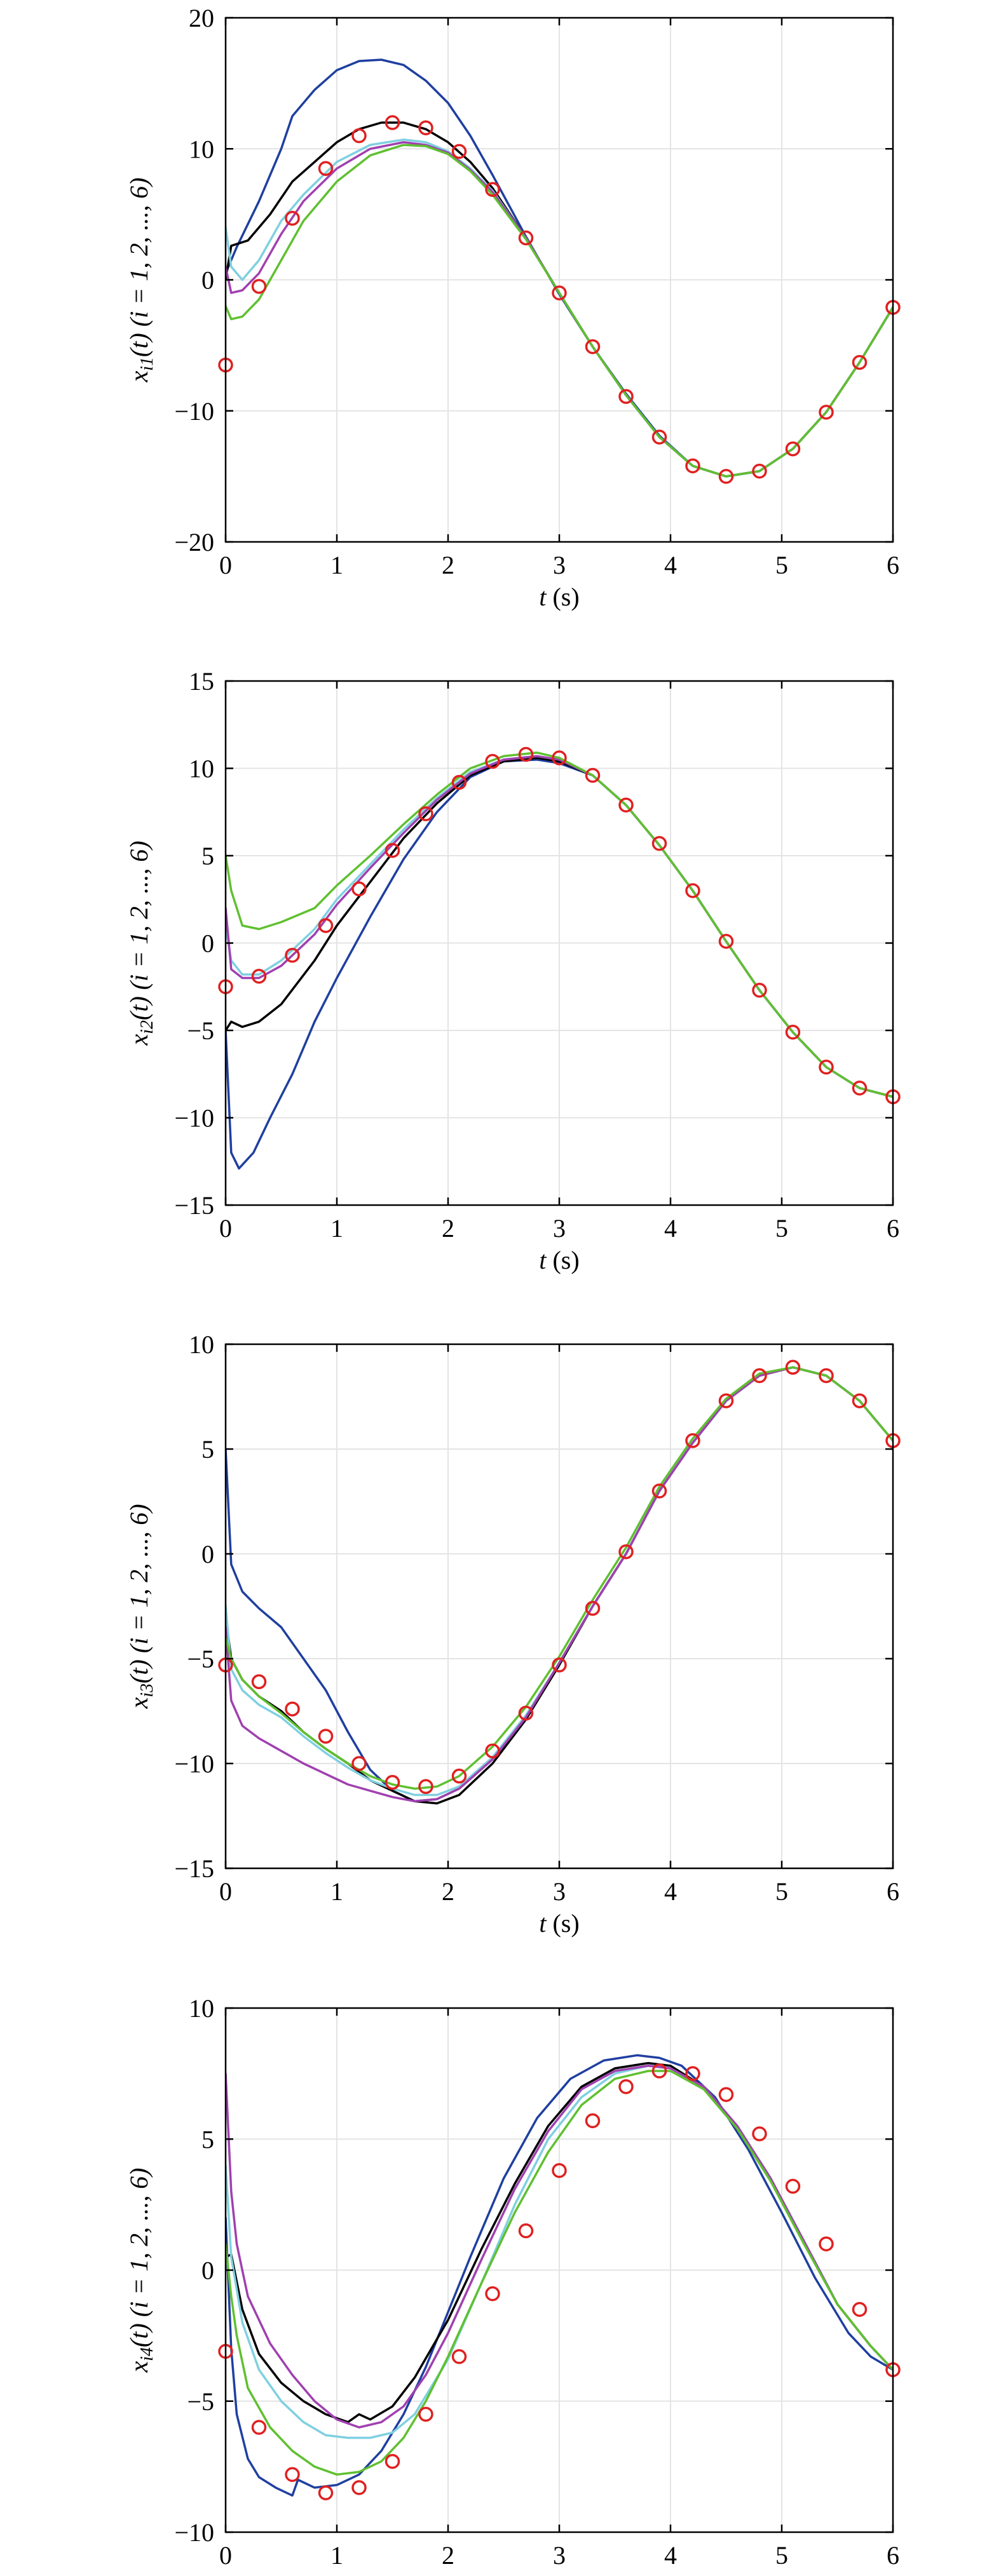 The width and height of the screenshot is (1001, 2576). Describe the element at coordinates (201, 18) in the screenshot. I see `y-tick-label: 20` at that location.